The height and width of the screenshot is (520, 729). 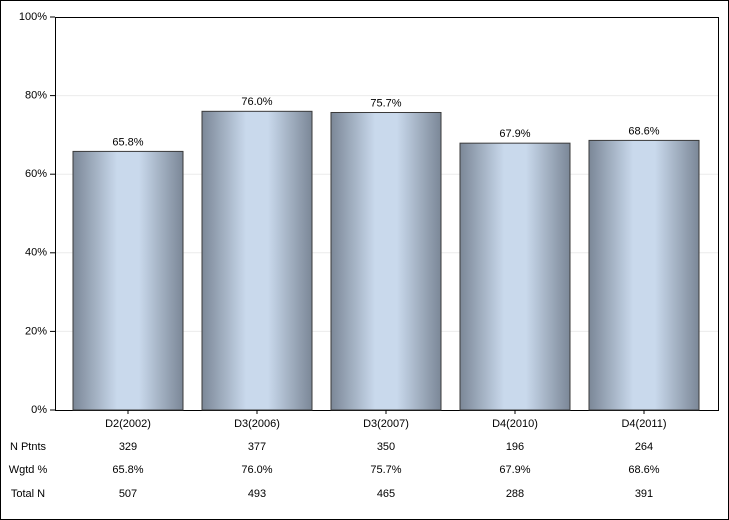 What do you see at coordinates (28, 470) in the screenshot?
I see `table-row-label: Wgtd %` at bounding box center [28, 470].